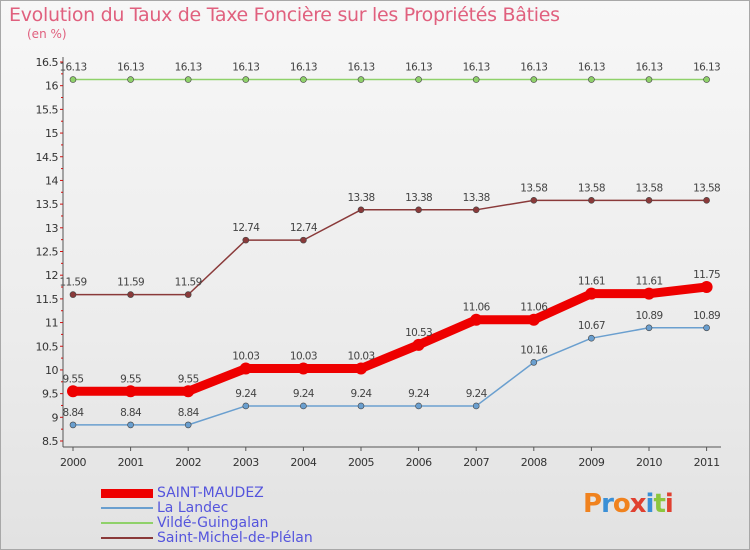 Image resolution: width=750 pixels, height=550 pixels. What do you see at coordinates (591, 326) in the screenshot?
I see `data-label: 10.67` at bounding box center [591, 326].